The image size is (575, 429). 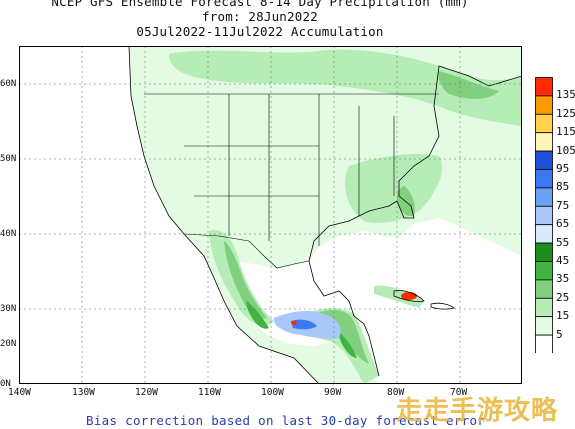 I want to click on precip-field-dark-blue, so click(x=304, y=324).